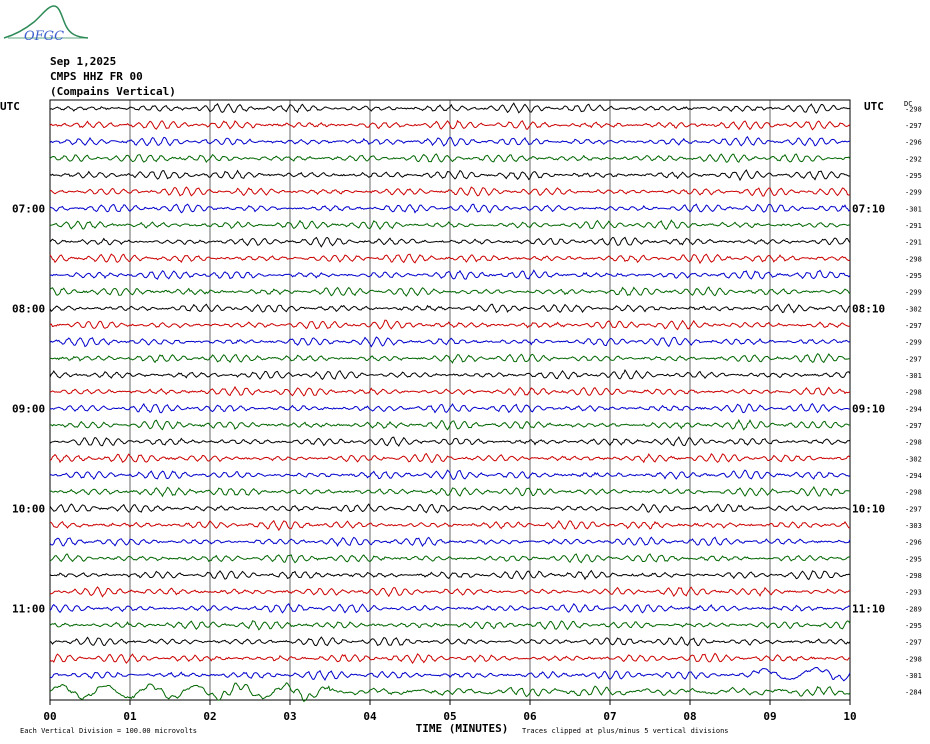  I want to click on dc-offset-label: -289, so click(913, 609).